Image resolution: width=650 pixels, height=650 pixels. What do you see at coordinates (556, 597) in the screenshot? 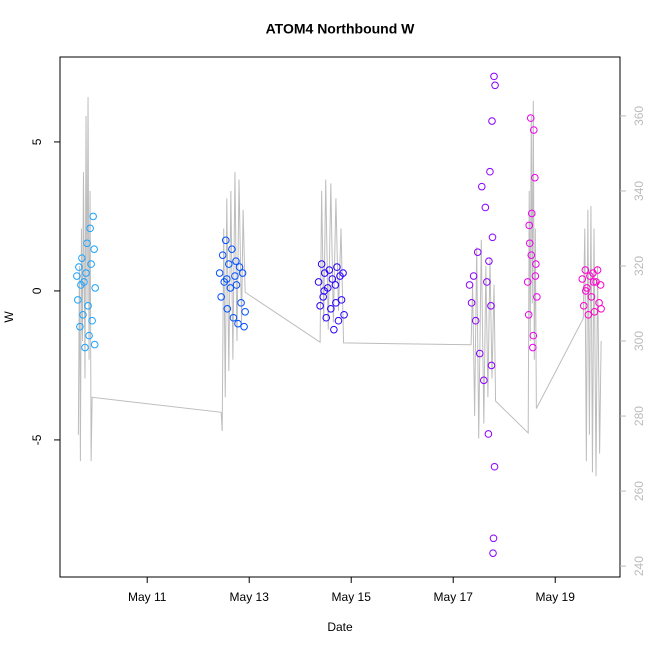
I see `x-tick-label: May 19` at bounding box center [556, 597].